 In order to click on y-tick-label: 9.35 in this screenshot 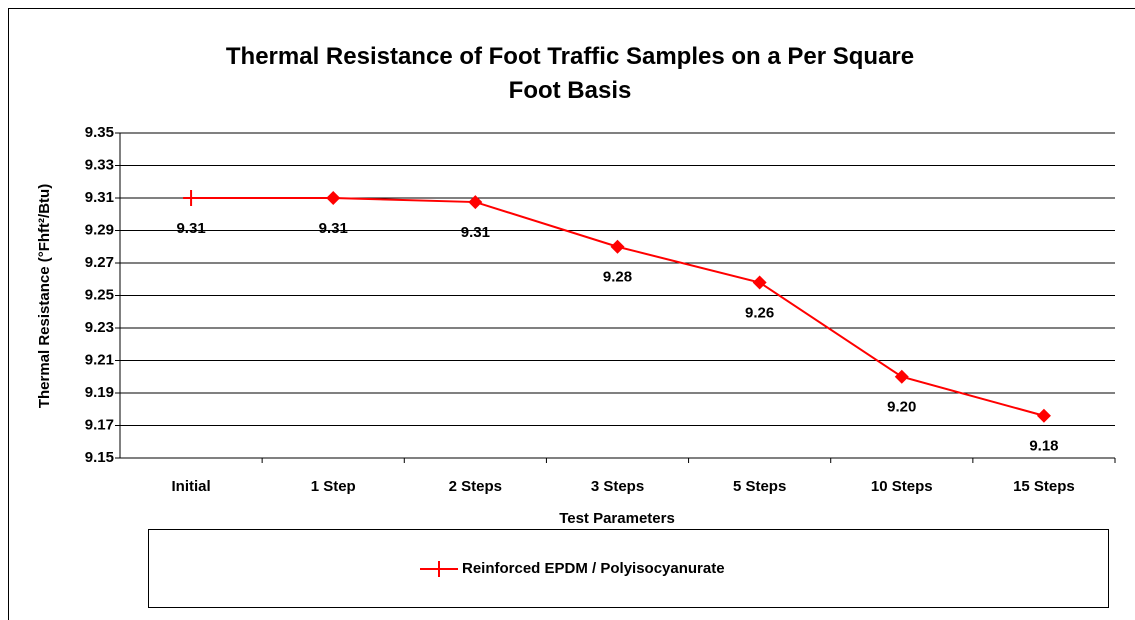, I will do `click(99, 132)`.